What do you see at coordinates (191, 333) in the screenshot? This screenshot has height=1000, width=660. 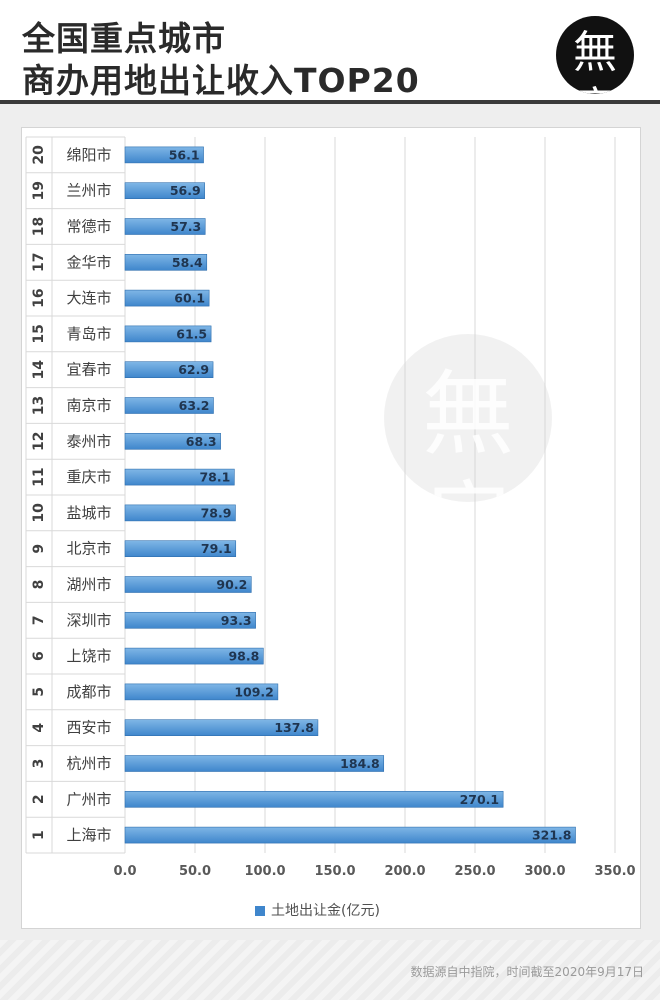 I see `data-label: 61.5` at bounding box center [191, 333].